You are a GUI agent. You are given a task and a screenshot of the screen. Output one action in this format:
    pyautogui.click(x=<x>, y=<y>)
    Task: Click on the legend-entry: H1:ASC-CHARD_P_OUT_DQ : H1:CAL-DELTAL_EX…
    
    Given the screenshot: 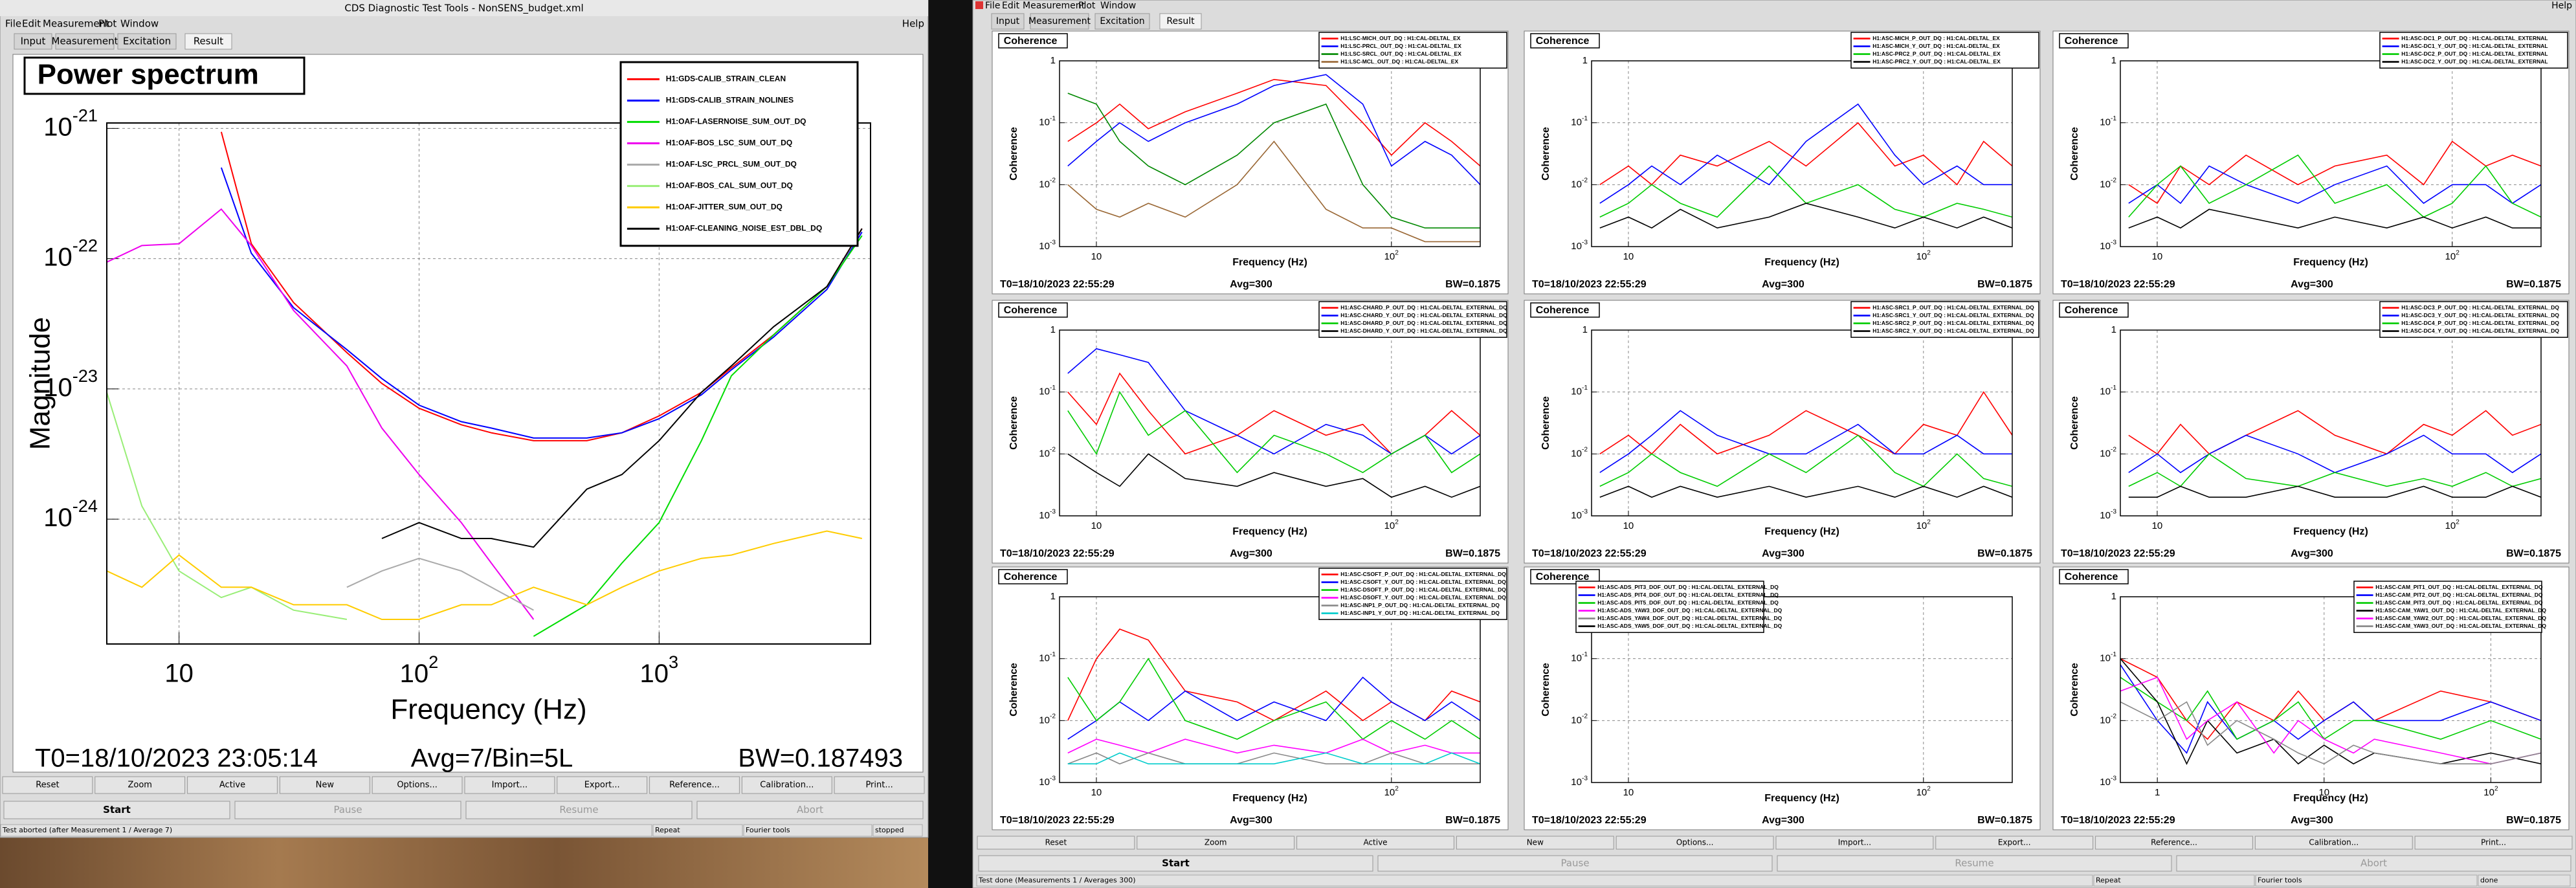 What is the action you would take?
    pyautogui.click(x=1423, y=307)
    